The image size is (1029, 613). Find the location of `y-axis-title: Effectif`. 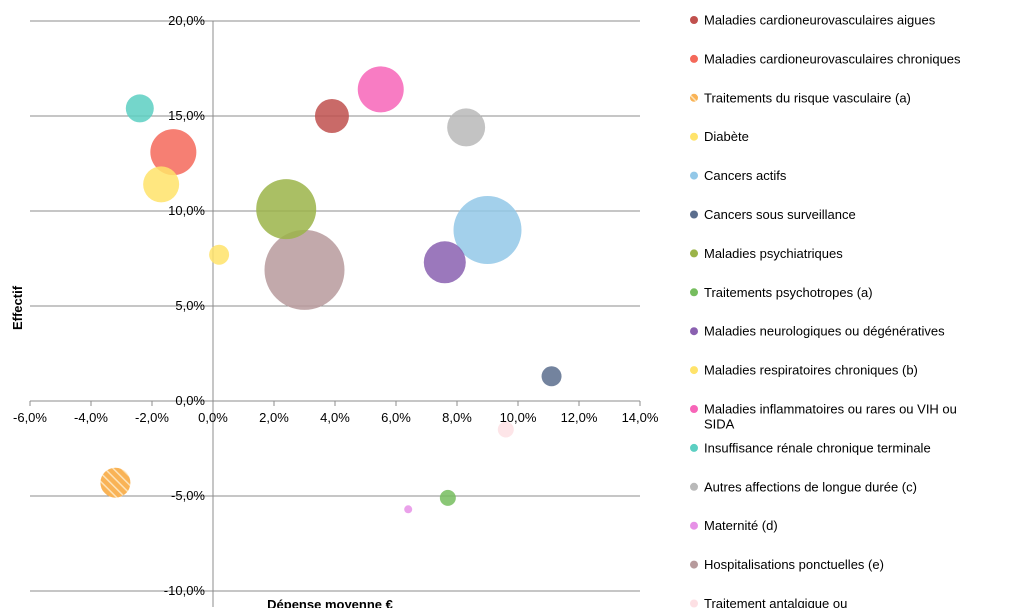

y-axis-title: Effectif is located at coordinates (17, 307).